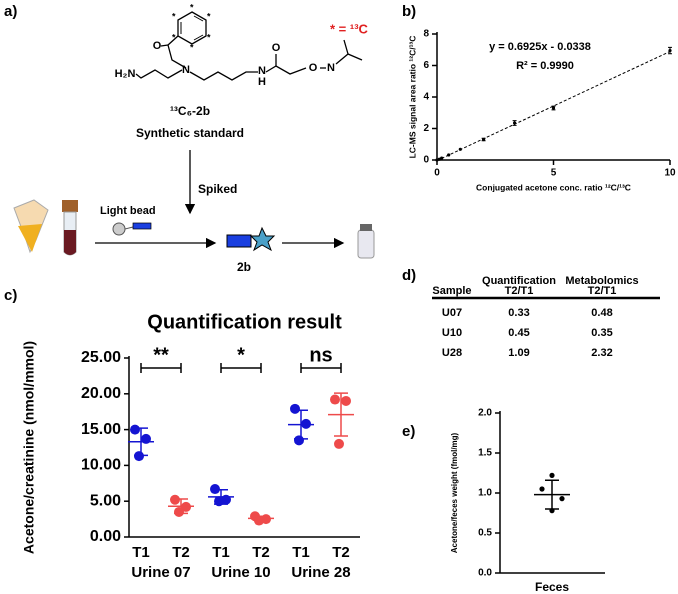 This screenshot has height=594, width=678. Describe the element at coordinates (349, 28) in the screenshot. I see `isotope-legend: * = ¹³C` at that location.